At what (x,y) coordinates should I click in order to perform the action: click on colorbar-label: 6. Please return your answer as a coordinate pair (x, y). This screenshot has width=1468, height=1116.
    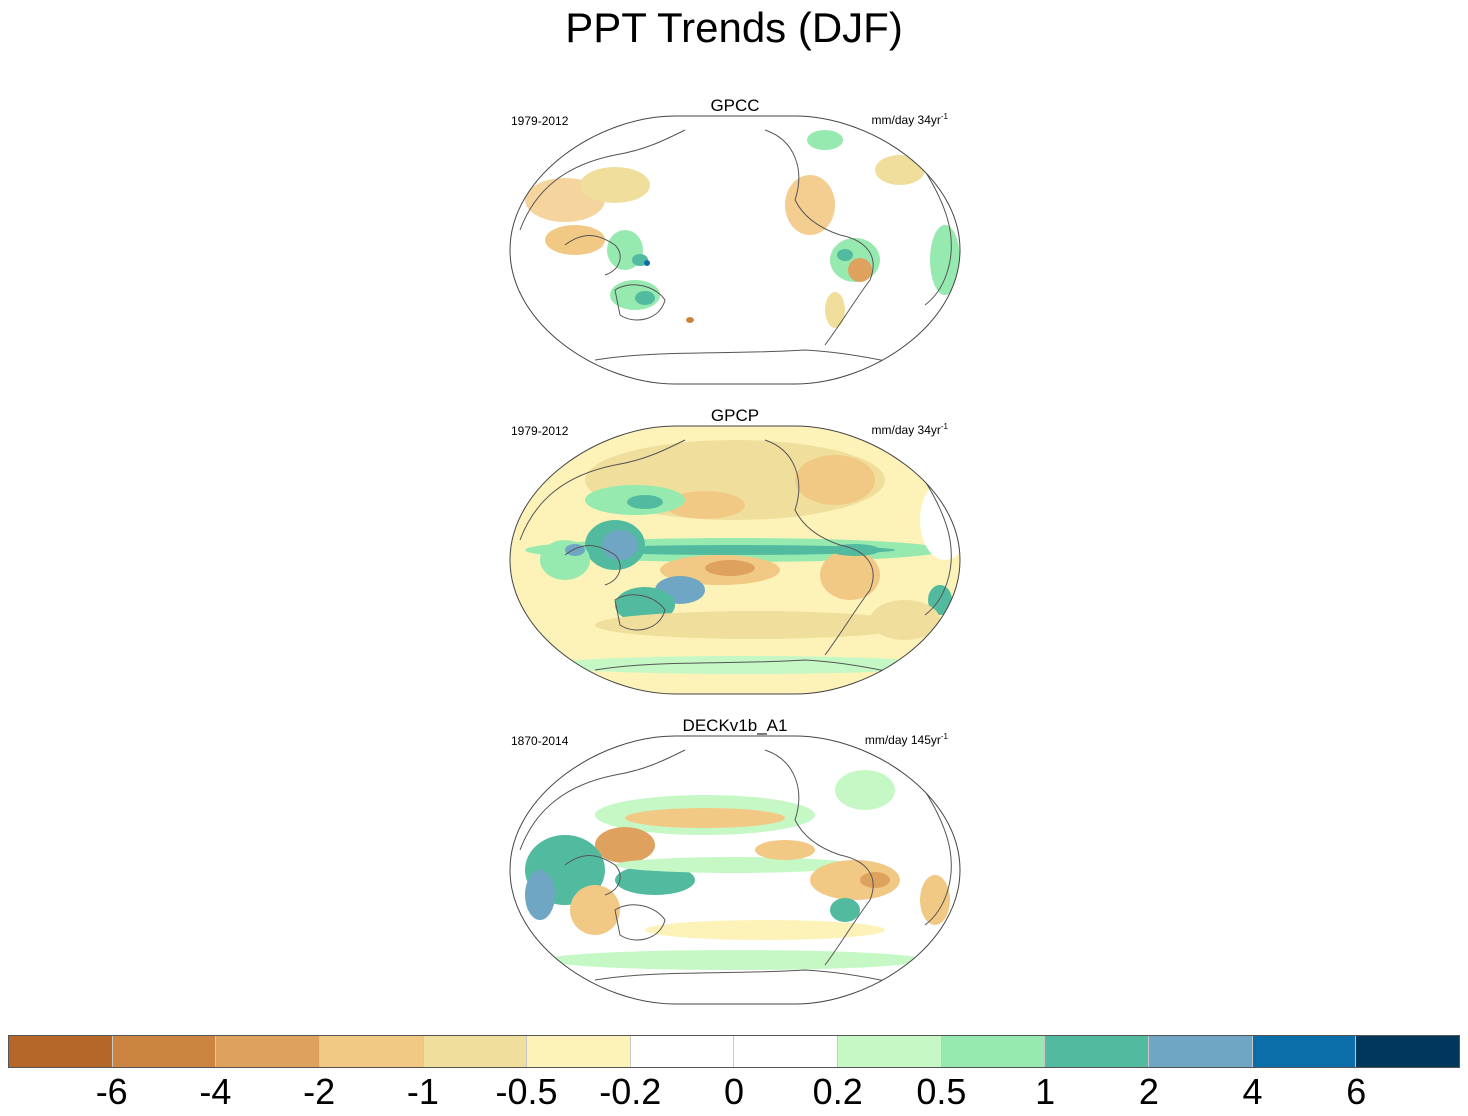
    Looking at the image, I should click on (1356, 1091).